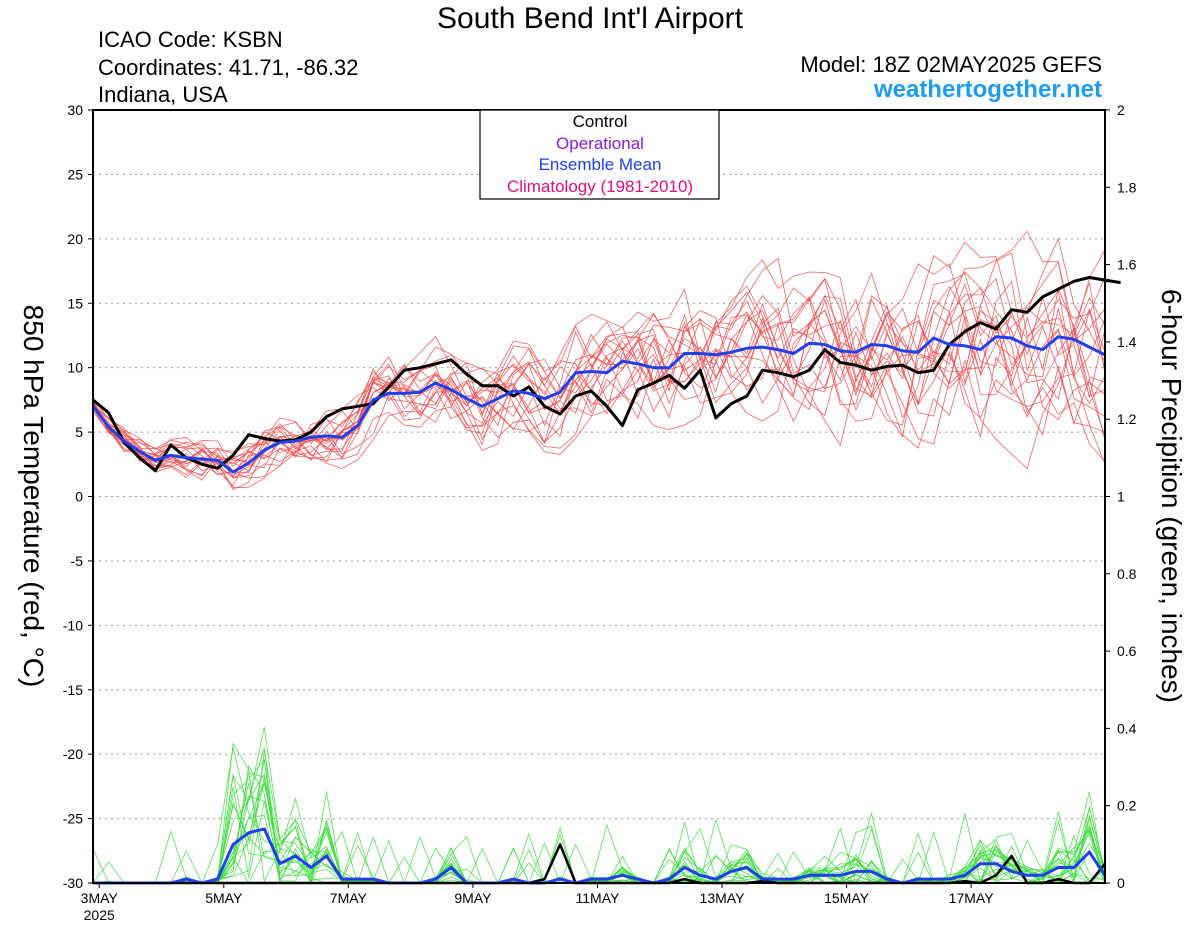 This screenshot has height=927, width=1200. I want to click on temperature-member-line, so click(599, 379).